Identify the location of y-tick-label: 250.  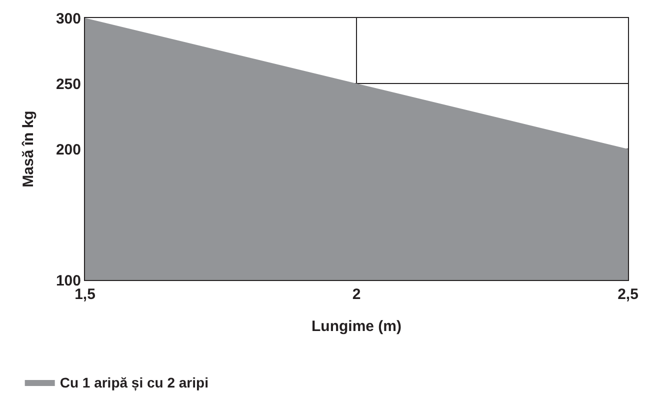
(68, 84).